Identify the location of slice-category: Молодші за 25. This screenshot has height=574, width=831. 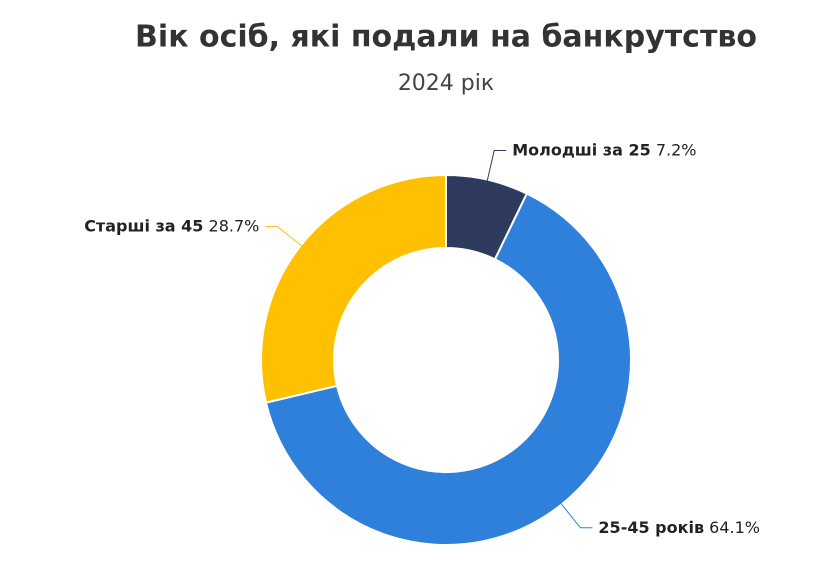
(581, 149).